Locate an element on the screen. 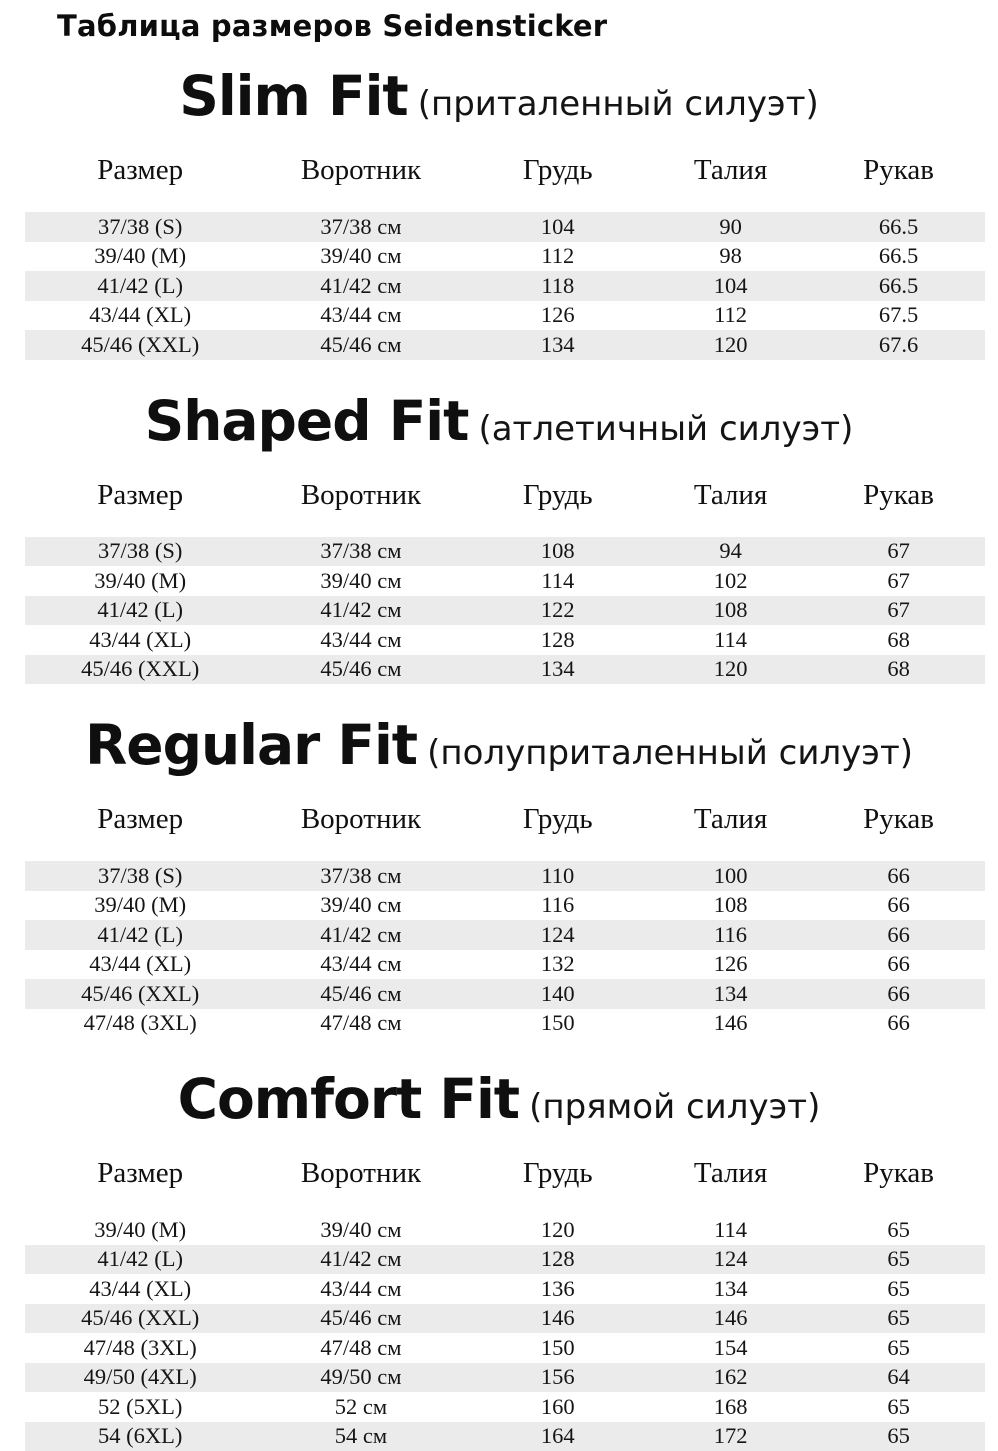  table-cell: 114 is located at coordinates (730, 640).